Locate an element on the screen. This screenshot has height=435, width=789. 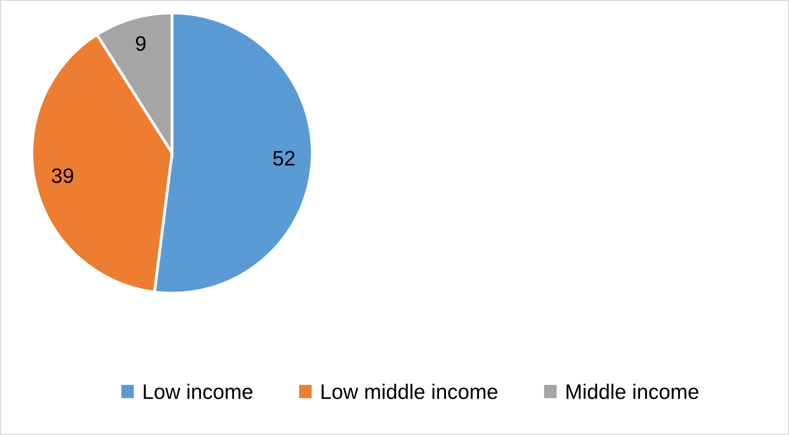
legend-label: Middle income is located at coordinates (632, 392).